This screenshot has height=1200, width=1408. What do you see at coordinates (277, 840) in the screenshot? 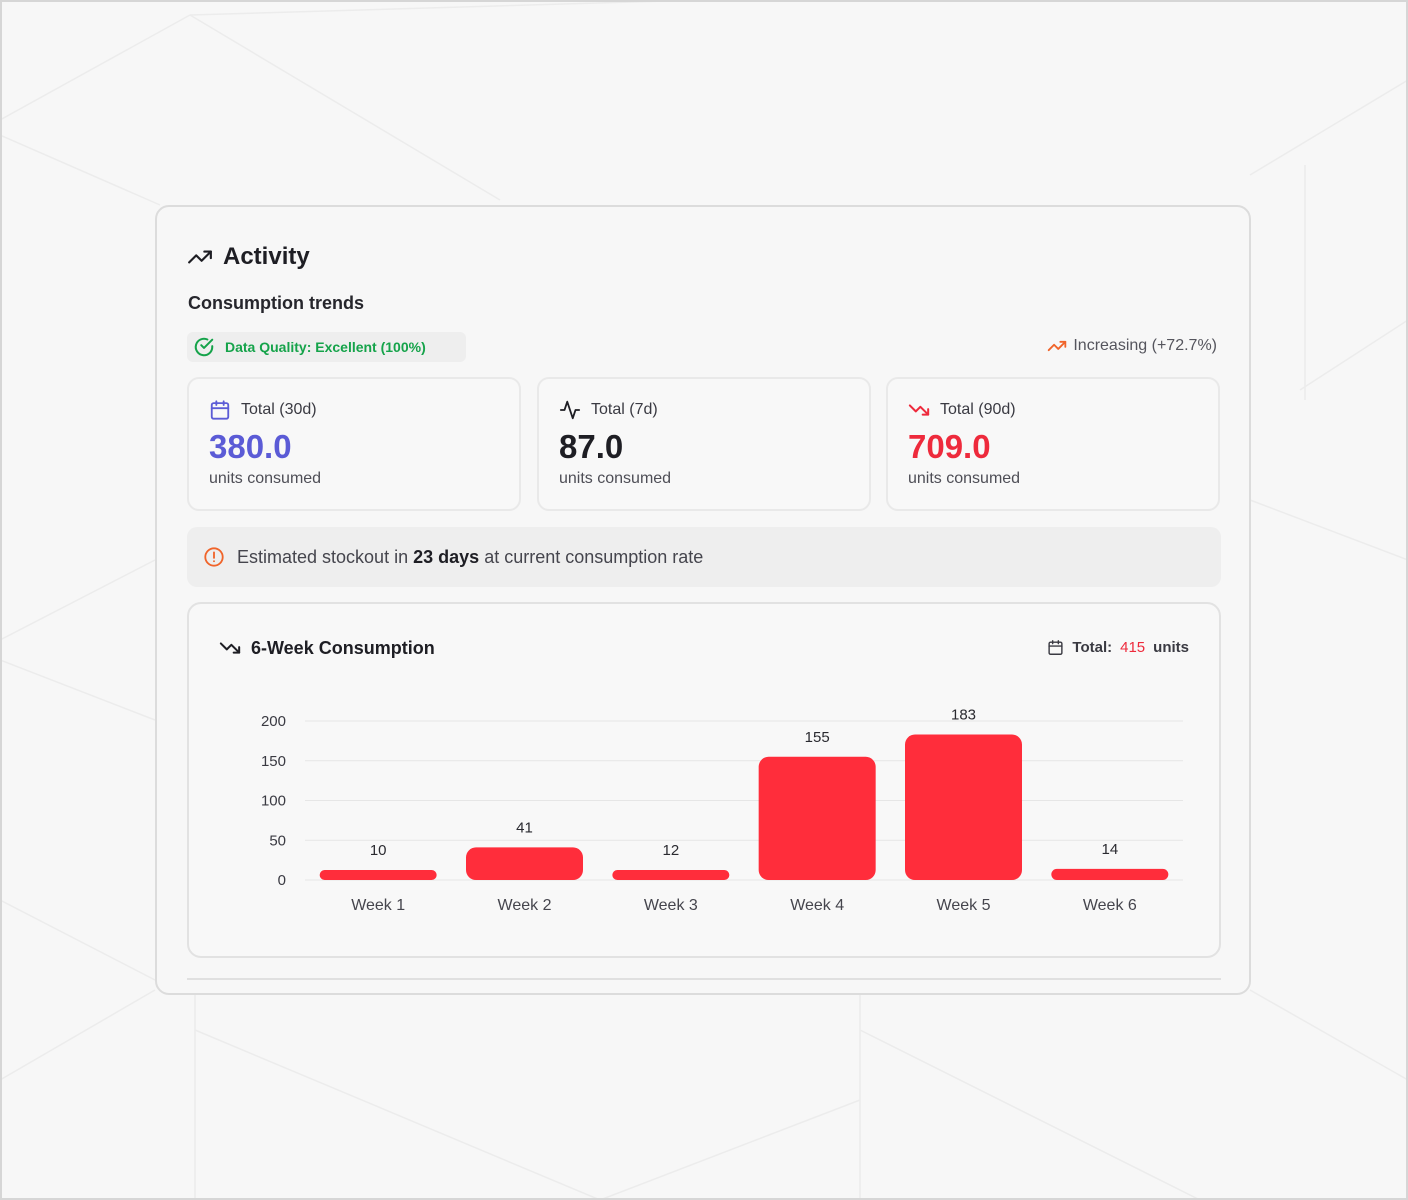
I see `y-tick-label: 50` at bounding box center [277, 840].